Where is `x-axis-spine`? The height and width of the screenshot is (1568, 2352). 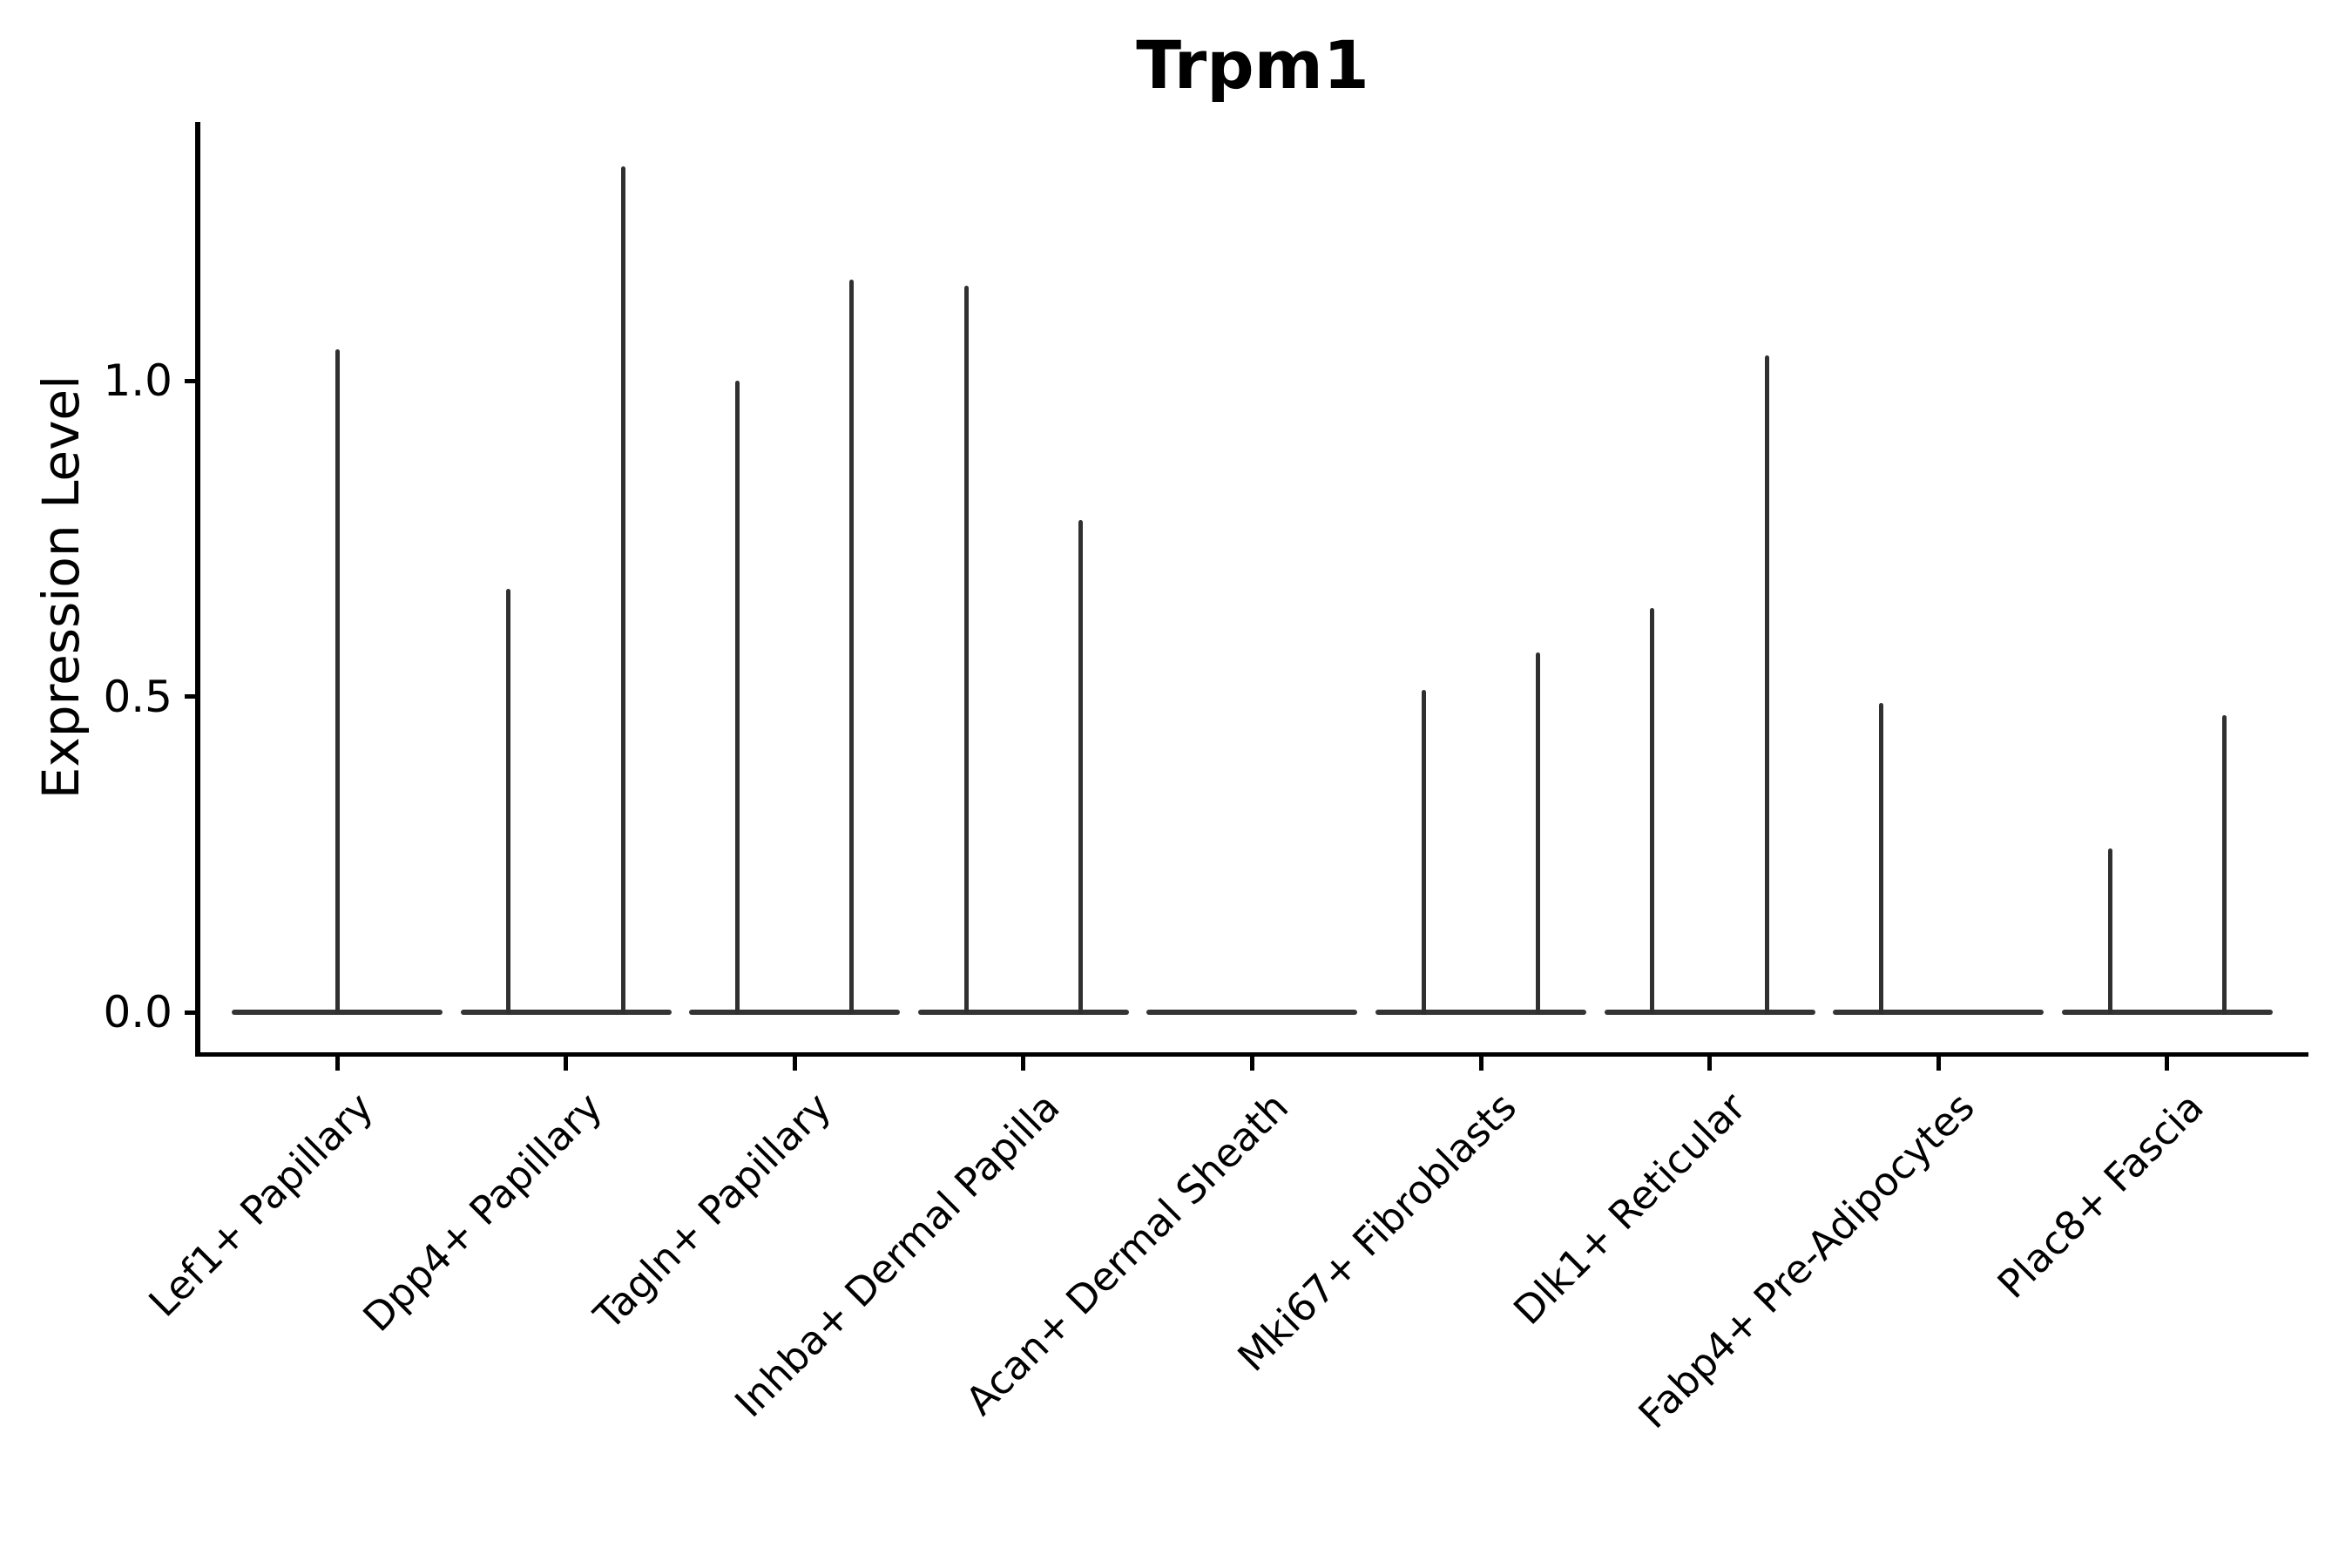 x-axis-spine is located at coordinates (1251, 1054).